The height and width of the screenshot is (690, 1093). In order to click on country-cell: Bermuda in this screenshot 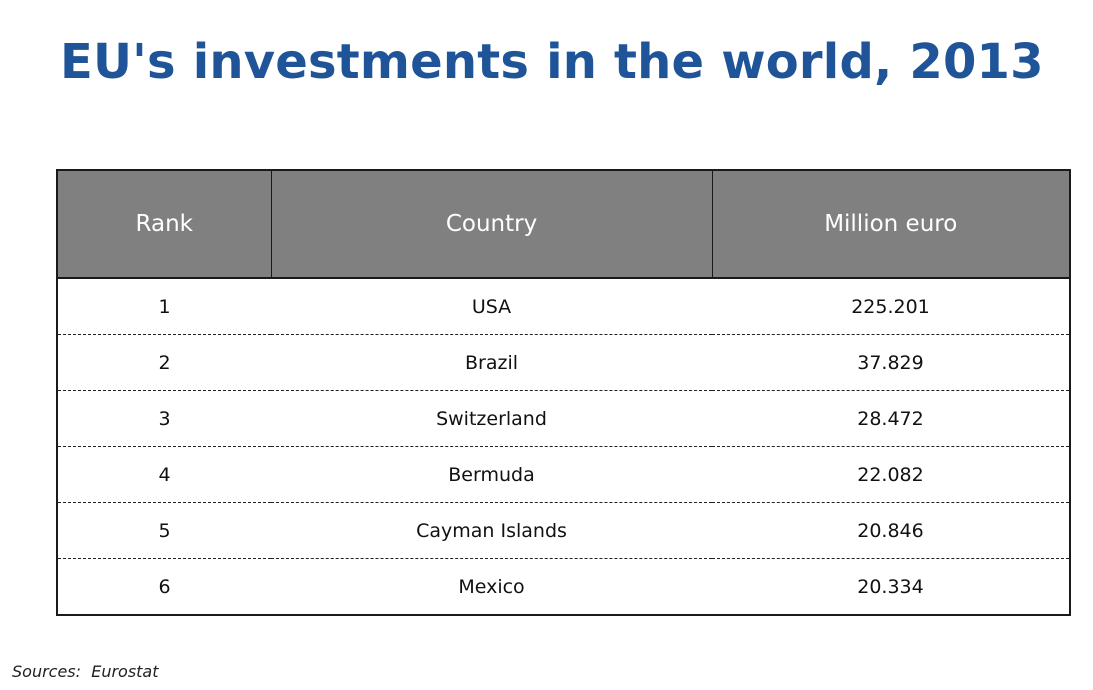, I will do `click(491, 474)`.